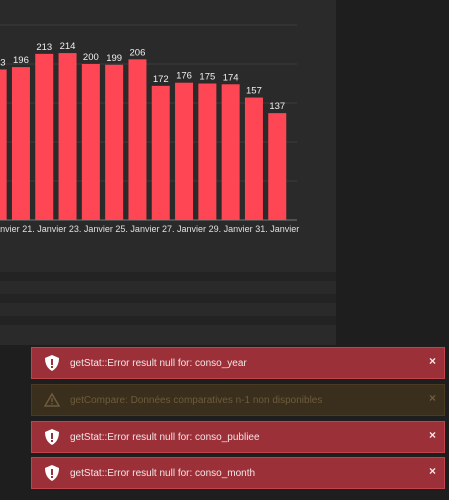  I want to click on value-label: 137, so click(277, 106).